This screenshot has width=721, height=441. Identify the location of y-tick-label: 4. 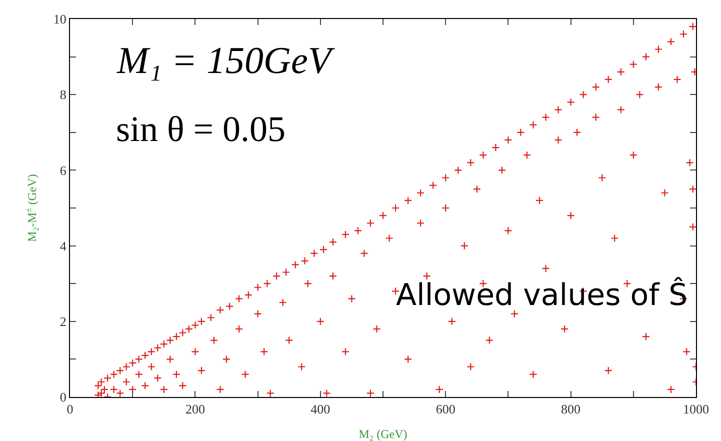
(63, 246).